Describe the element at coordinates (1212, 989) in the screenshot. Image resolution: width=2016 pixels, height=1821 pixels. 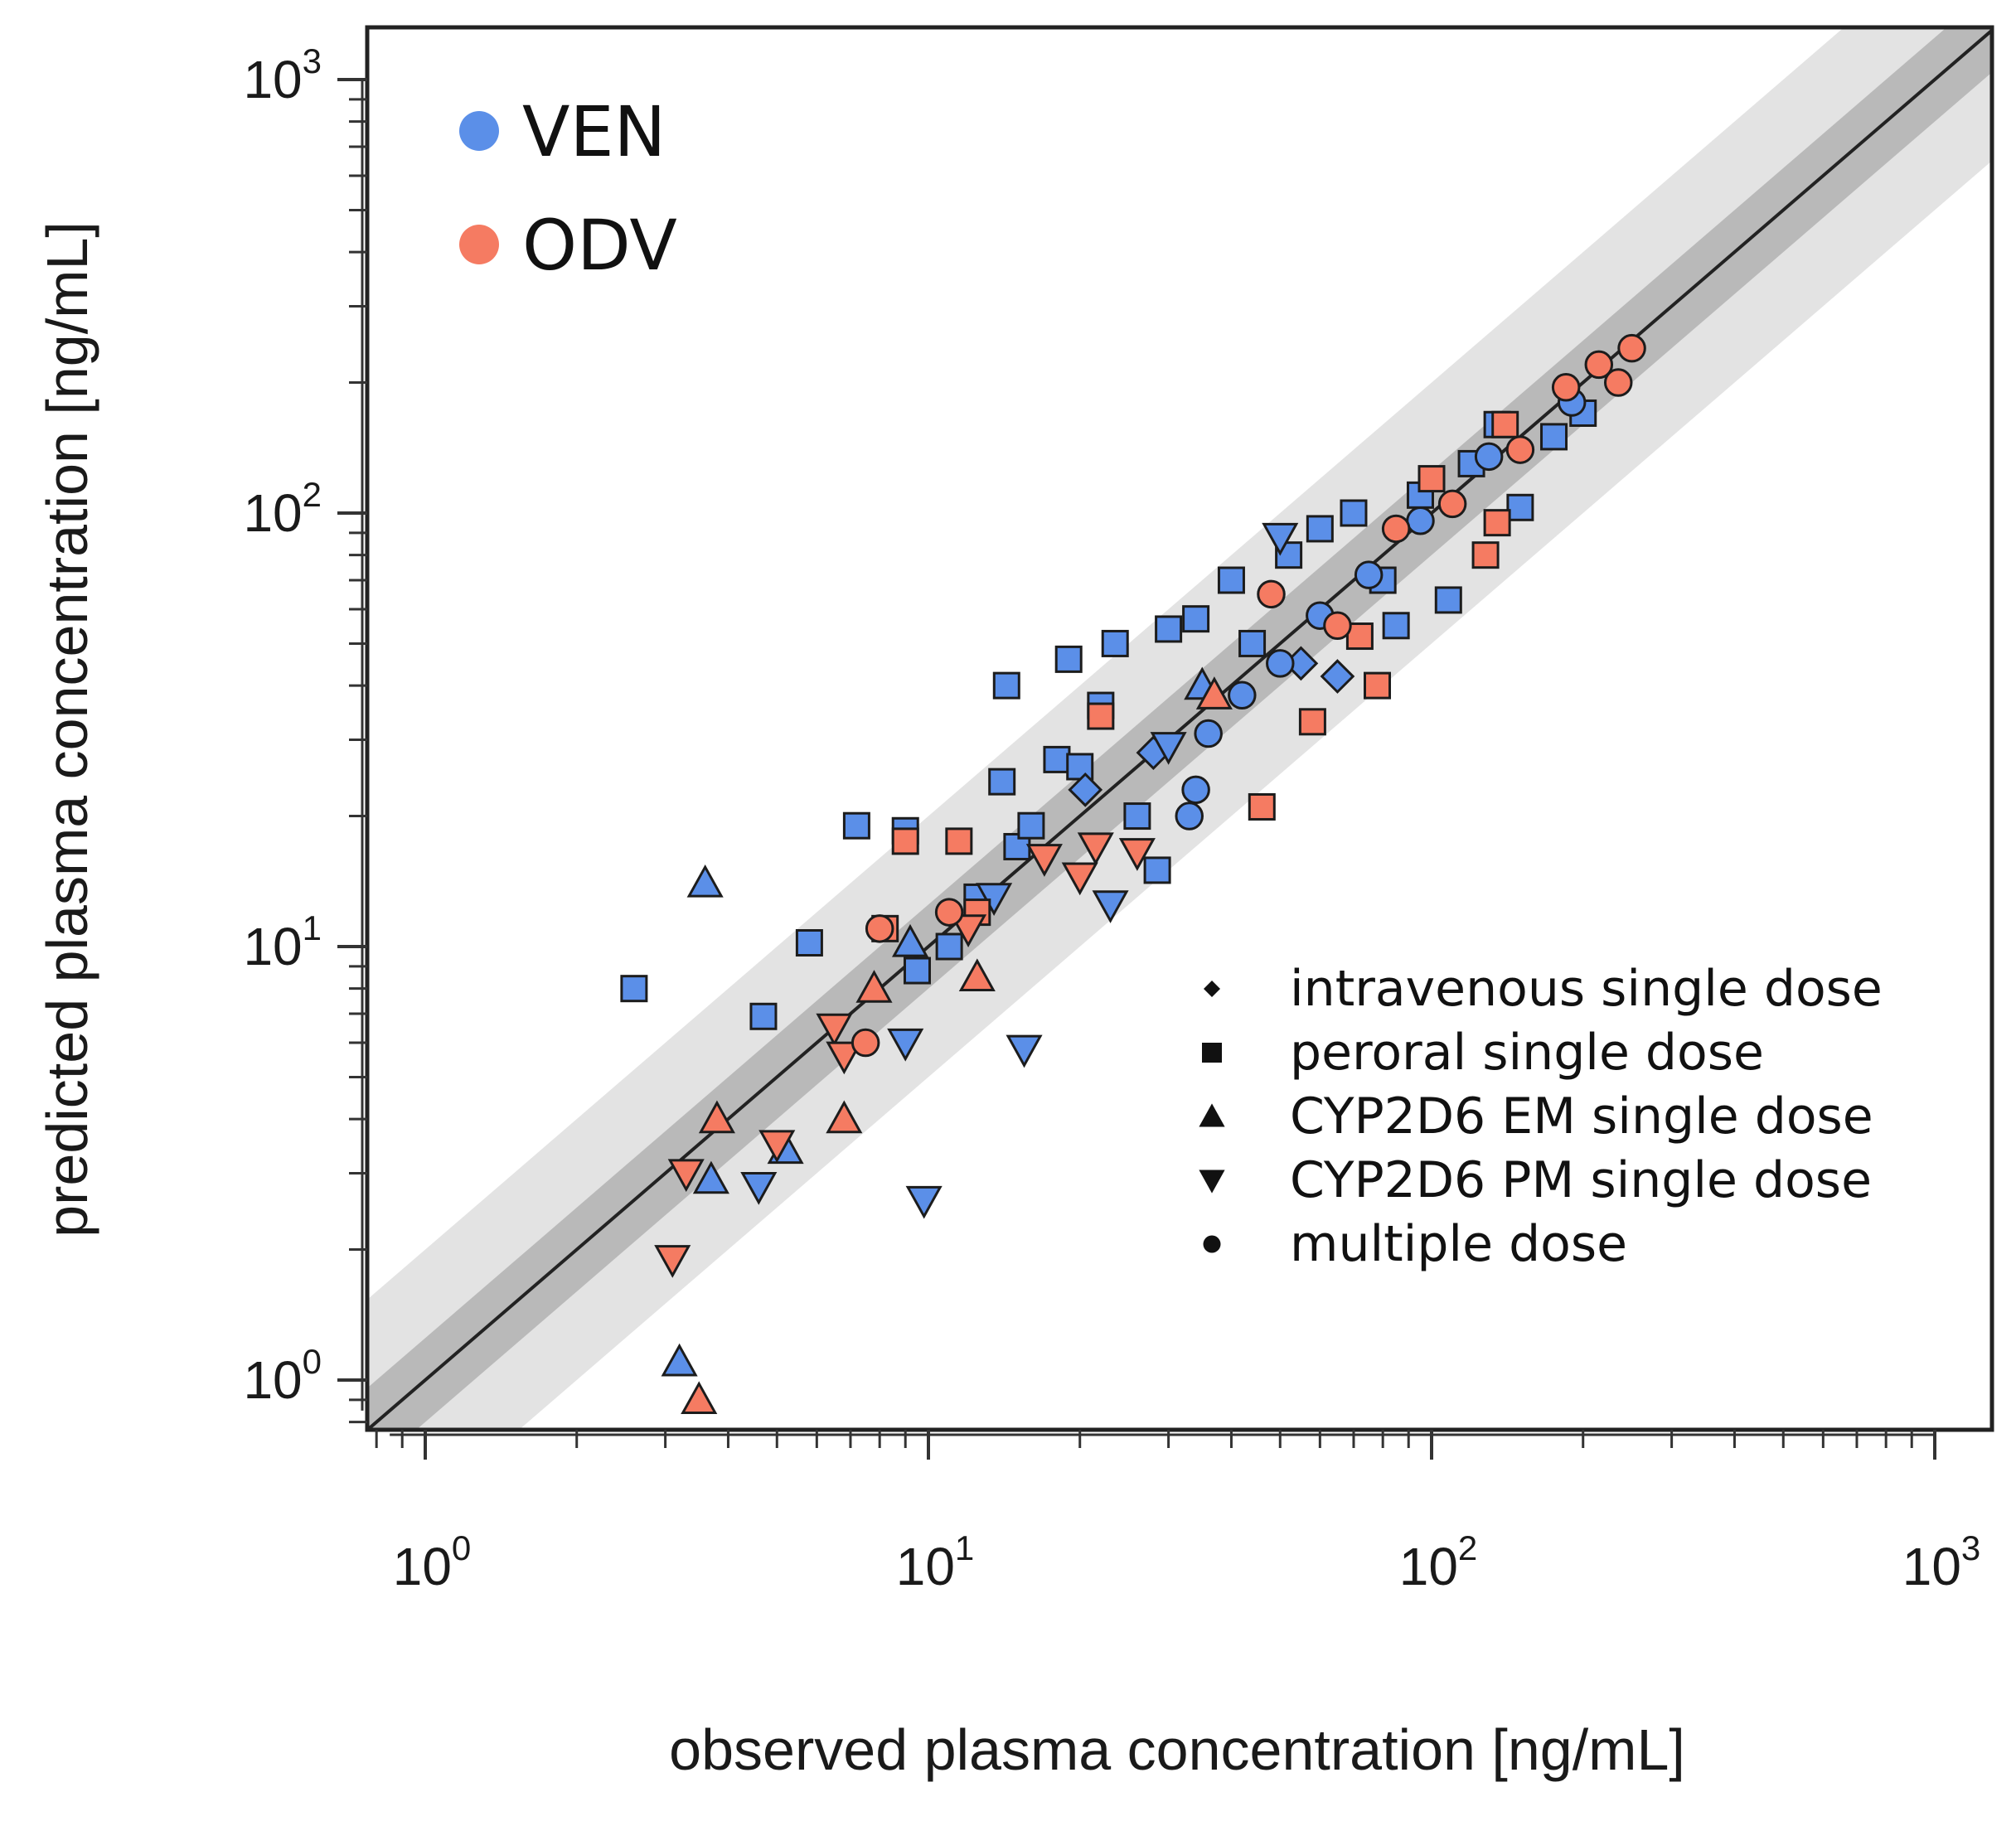
I see `diamond-legend-marker` at that location.